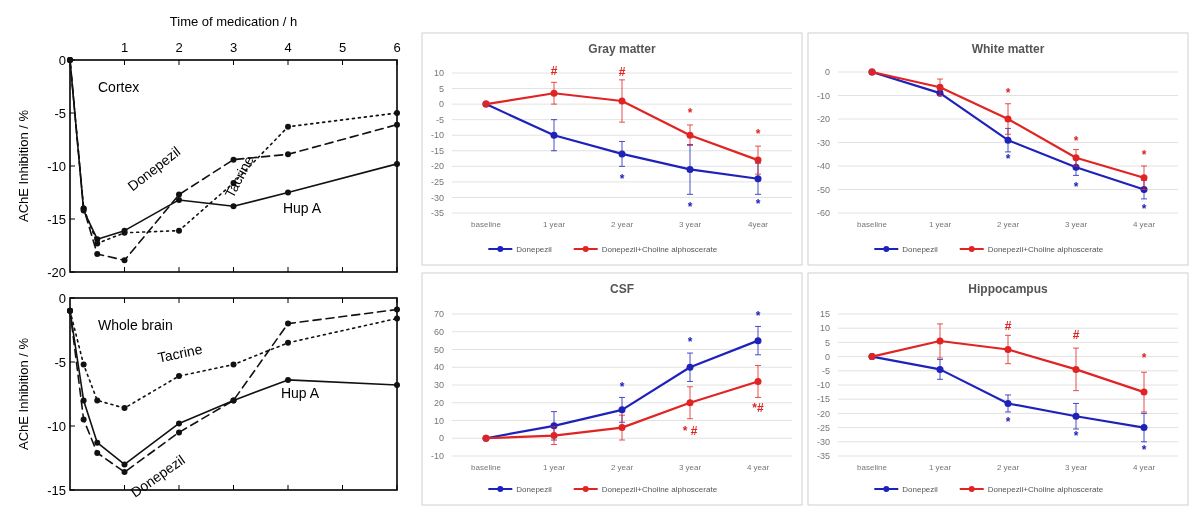 This screenshot has width=1193, height=507. What do you see at coordinates (437, 213) in the screenshot?
I see `y-tick-label: -35` at bounding box center [437, 213].